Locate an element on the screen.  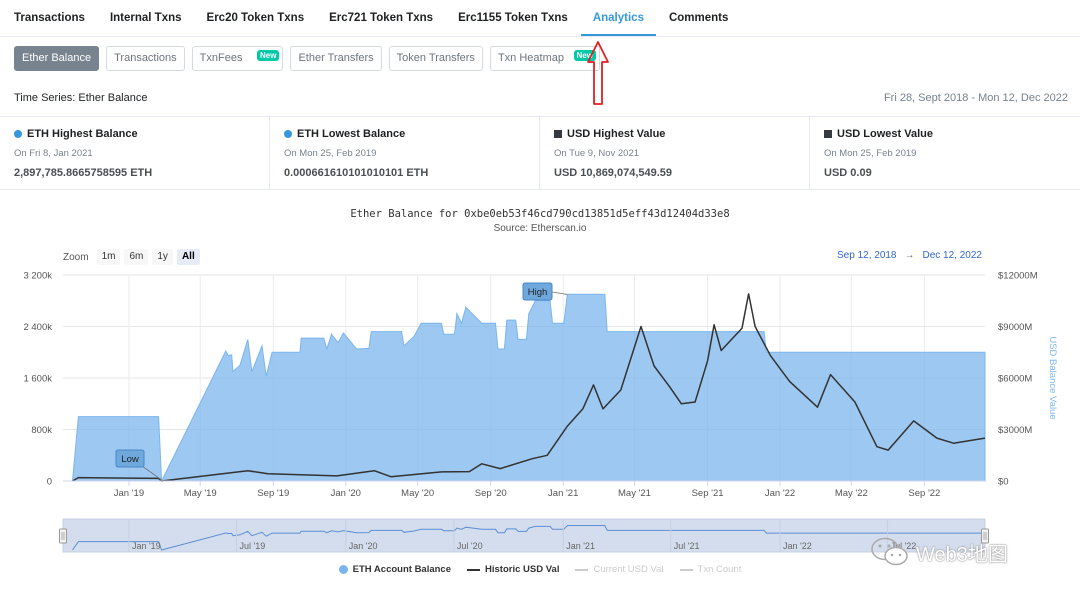
tab-comments: Comments is located at coordinates (698, 18).